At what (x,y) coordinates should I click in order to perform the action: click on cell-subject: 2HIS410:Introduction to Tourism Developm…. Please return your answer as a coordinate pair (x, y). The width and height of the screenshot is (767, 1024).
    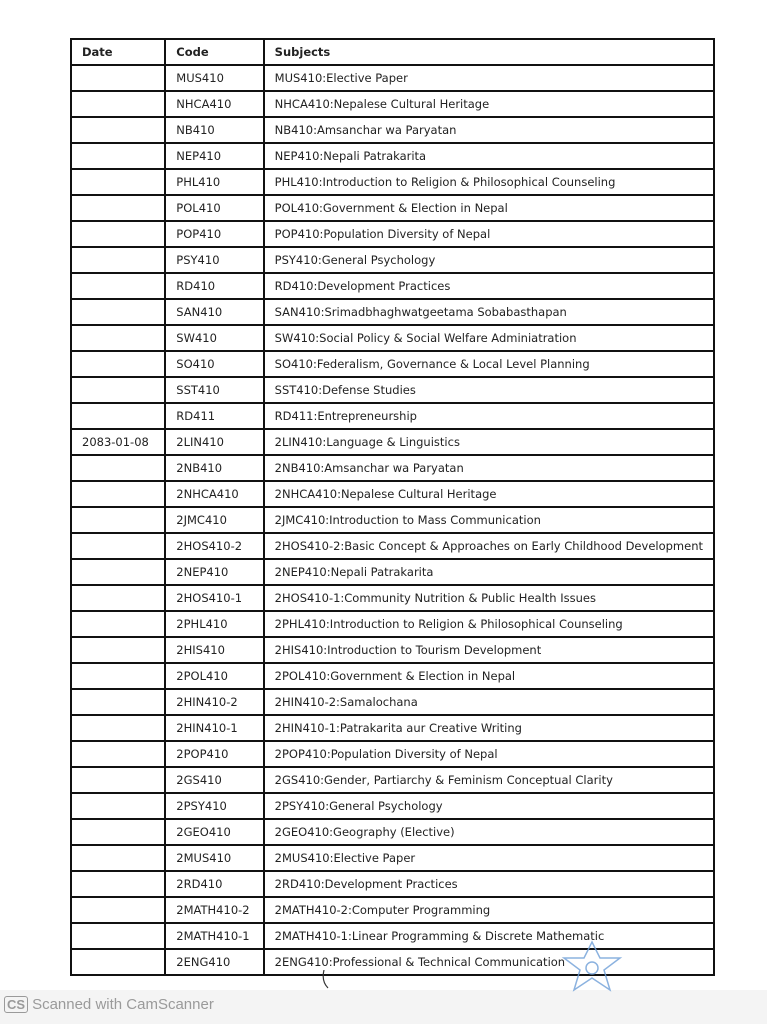
    Looking at the image, I should click on (489, 650).